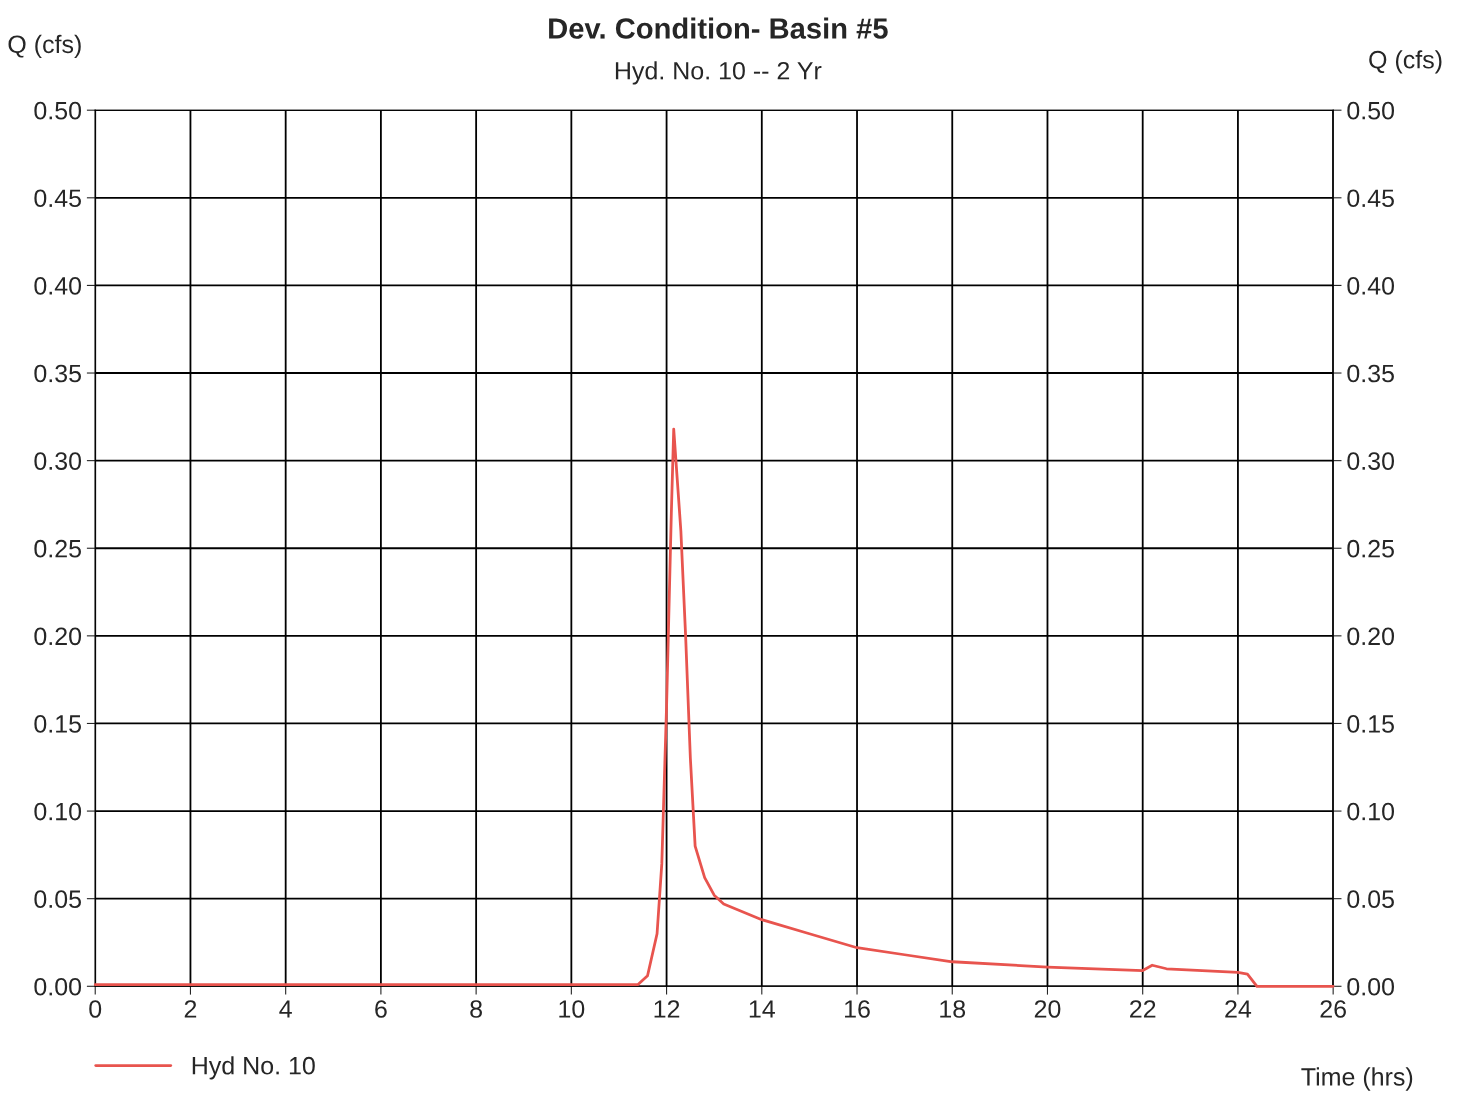  I want to click on x-tick-label: 0, so click(95, 1009).